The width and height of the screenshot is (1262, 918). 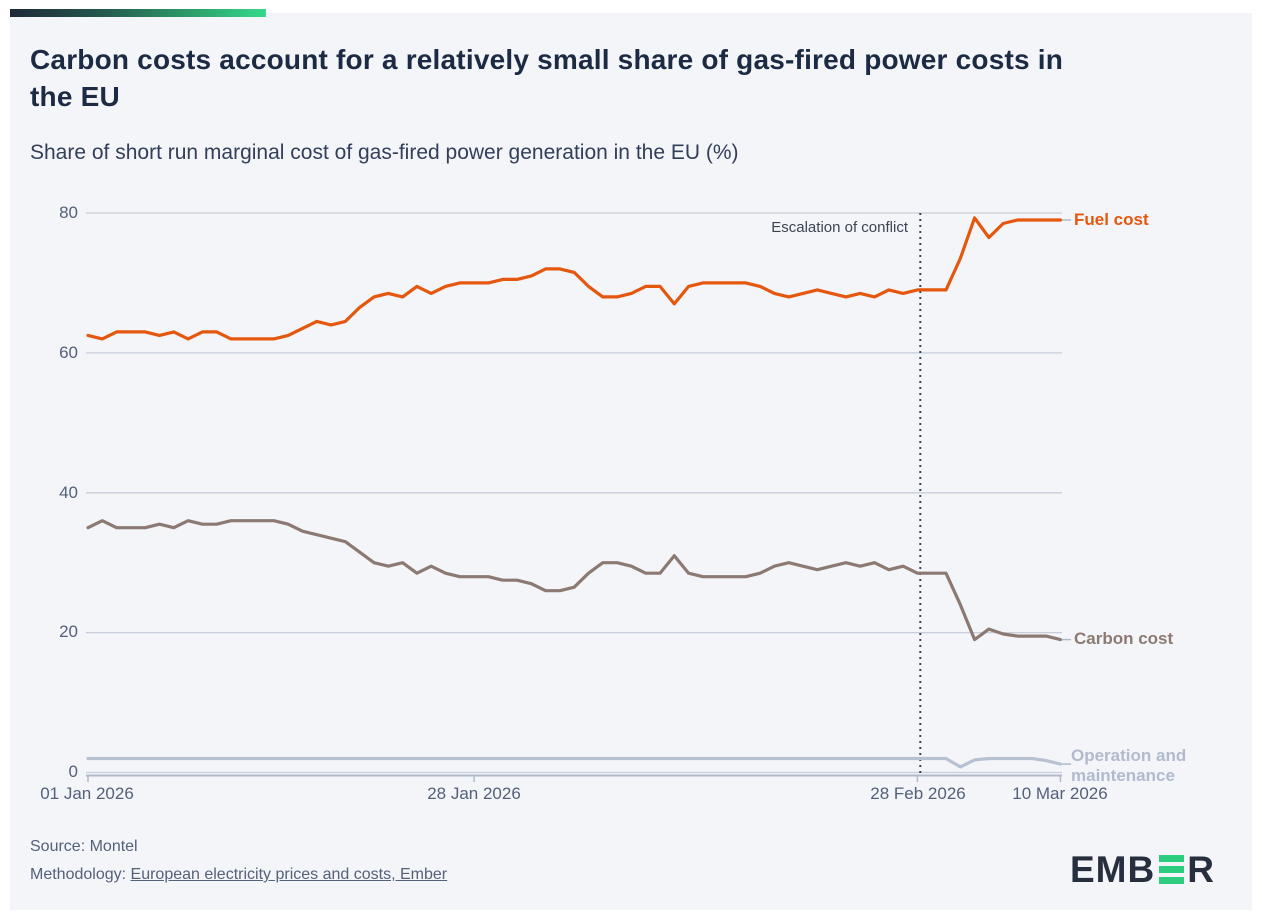 I want to click on event-annotation: Escalation of conflict, so click(x=839, y=227).